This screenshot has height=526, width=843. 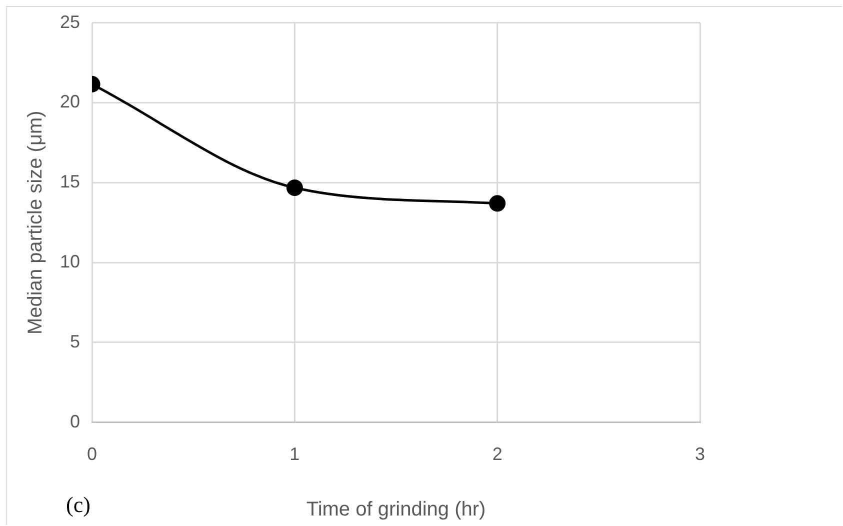 What do you see at coordinates (70, 102) in the screenshot?
I see `y-tick-label: 20` at bounding box center [70, 102].